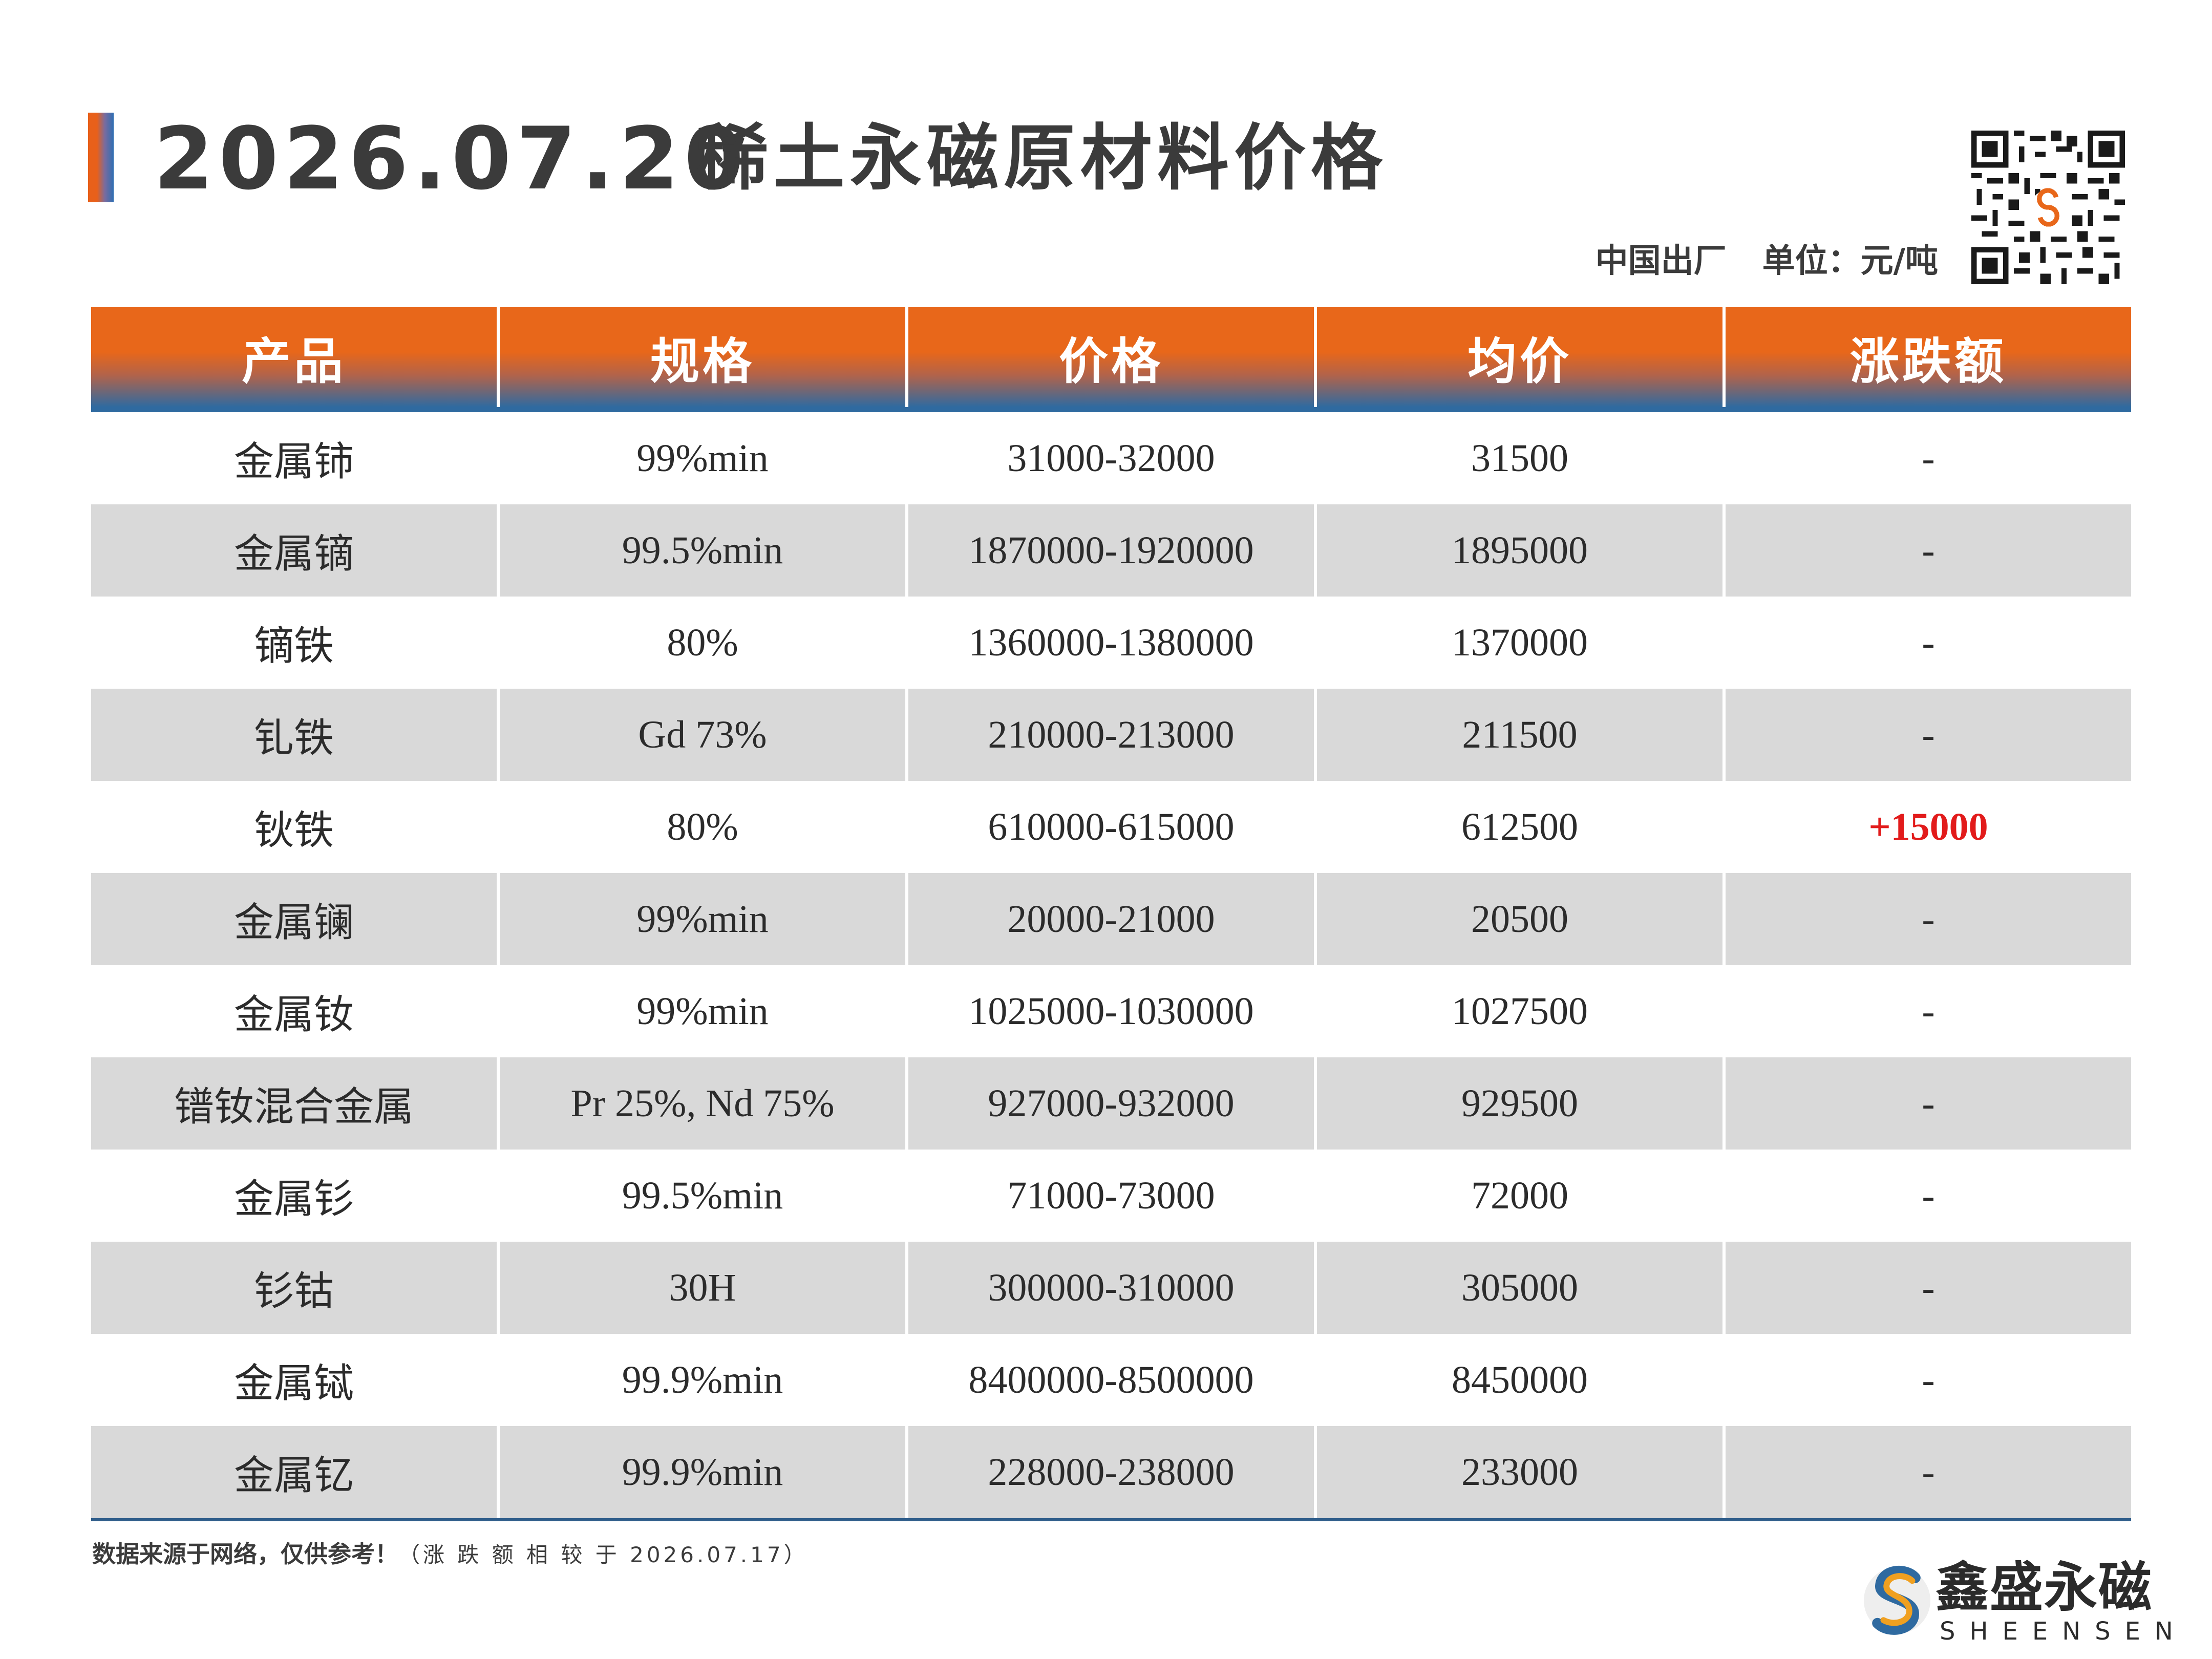  What do you see at coordinates (1850, 261) in the screenshot?
I see `unit-label: 单位：元/吨` at bounding box center [1850, 261].